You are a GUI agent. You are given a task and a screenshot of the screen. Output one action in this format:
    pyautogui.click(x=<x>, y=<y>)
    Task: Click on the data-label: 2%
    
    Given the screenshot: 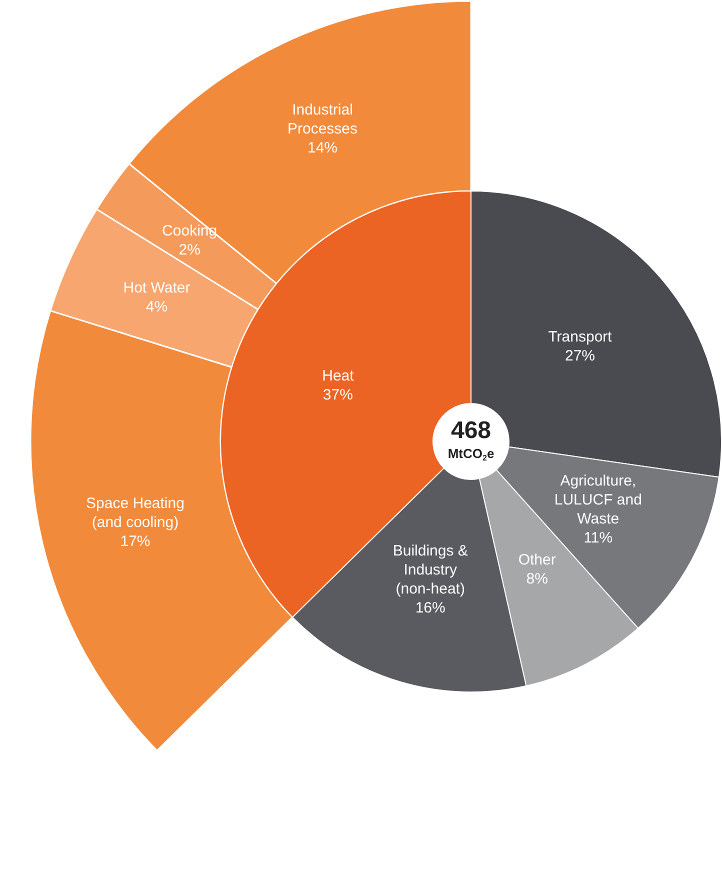 What is the action you would take?
    pyautogui.click(x=189, y=250)
    